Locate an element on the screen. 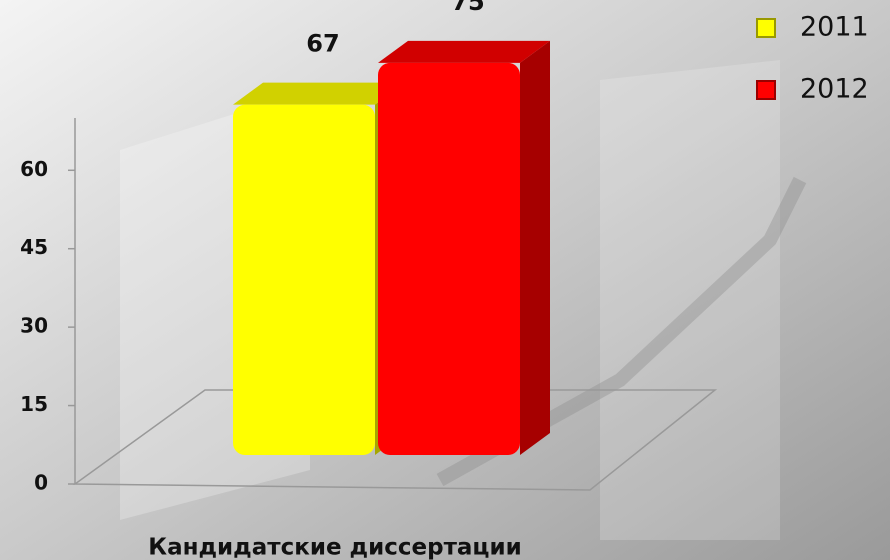  legend-label: 2011 is located at coordinates (834, 27).